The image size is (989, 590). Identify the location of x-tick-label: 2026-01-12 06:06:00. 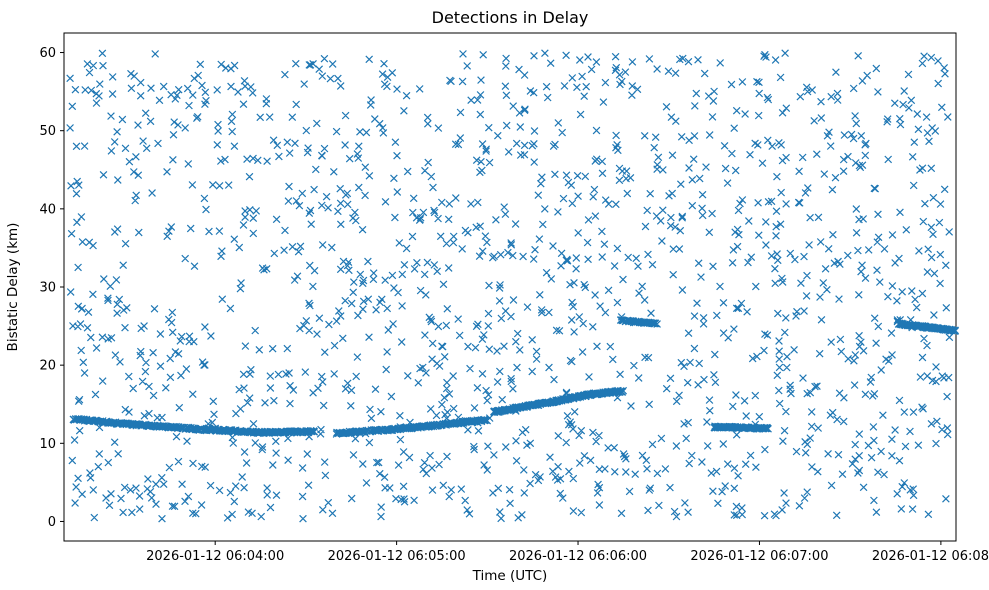
(578, 556).